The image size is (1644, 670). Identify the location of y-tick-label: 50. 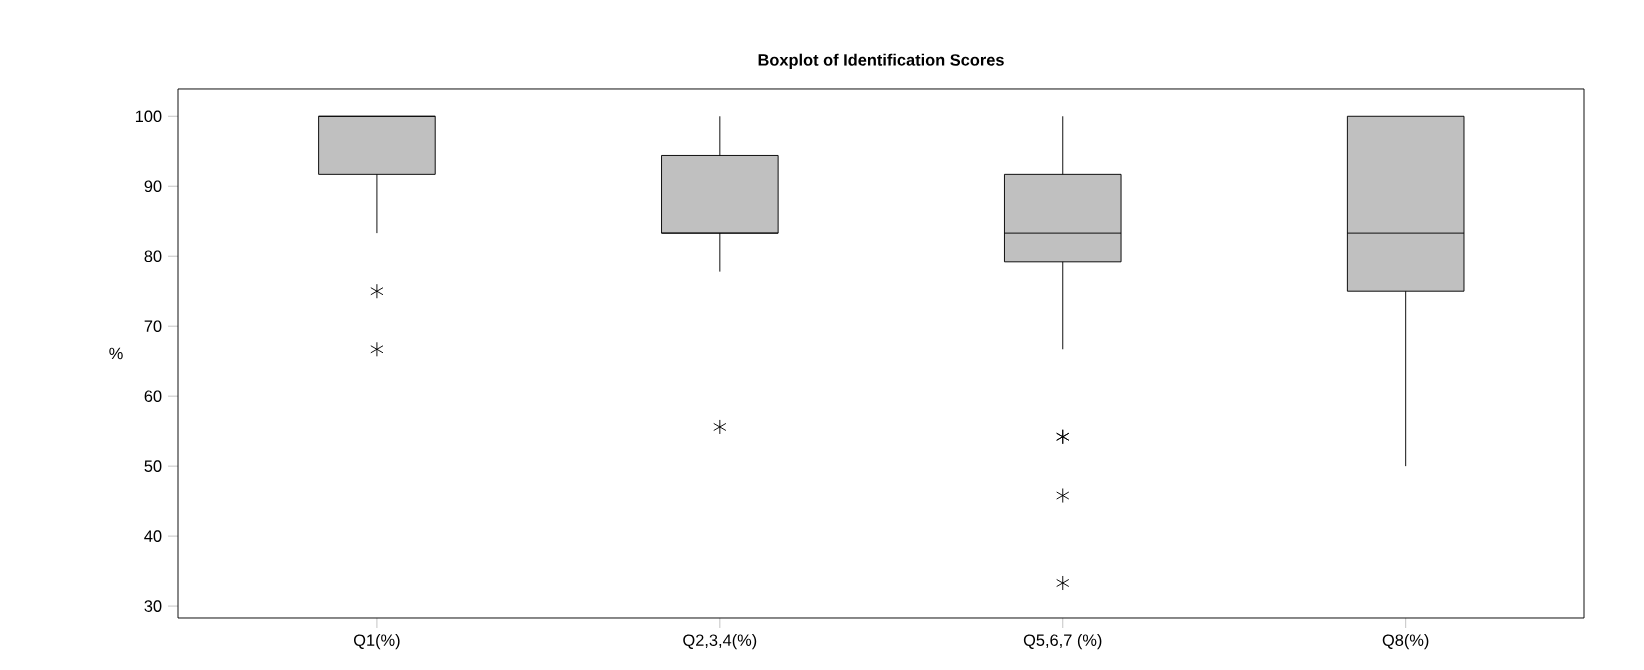
(153, 466).